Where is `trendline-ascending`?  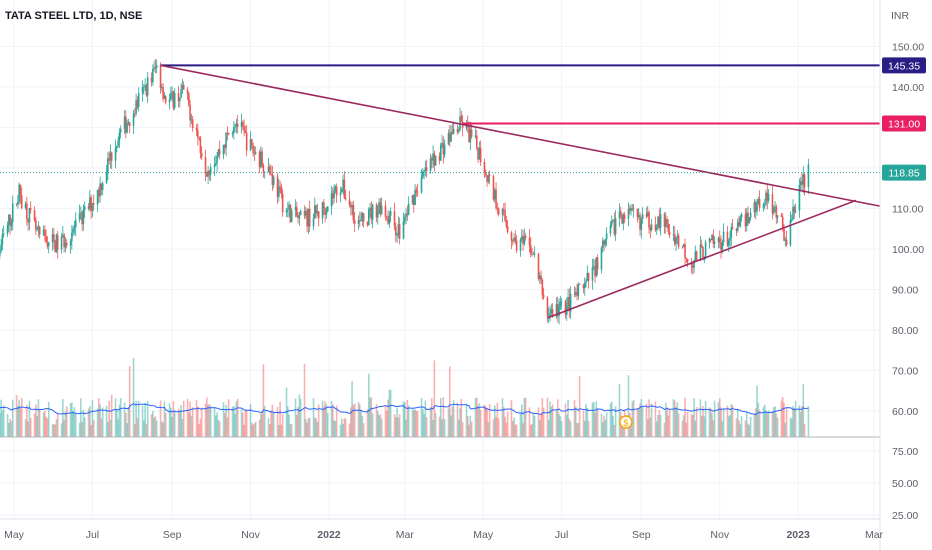 trendline-ascending is located at coordinates (702, 259).